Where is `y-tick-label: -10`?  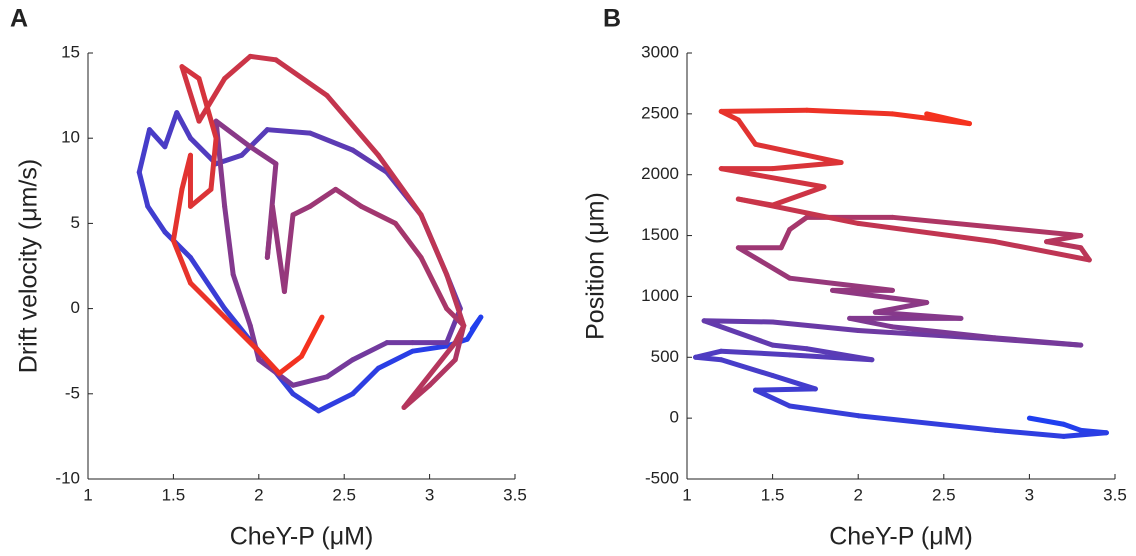
y-tick-label: -10 is located at coordinates (67, 477).